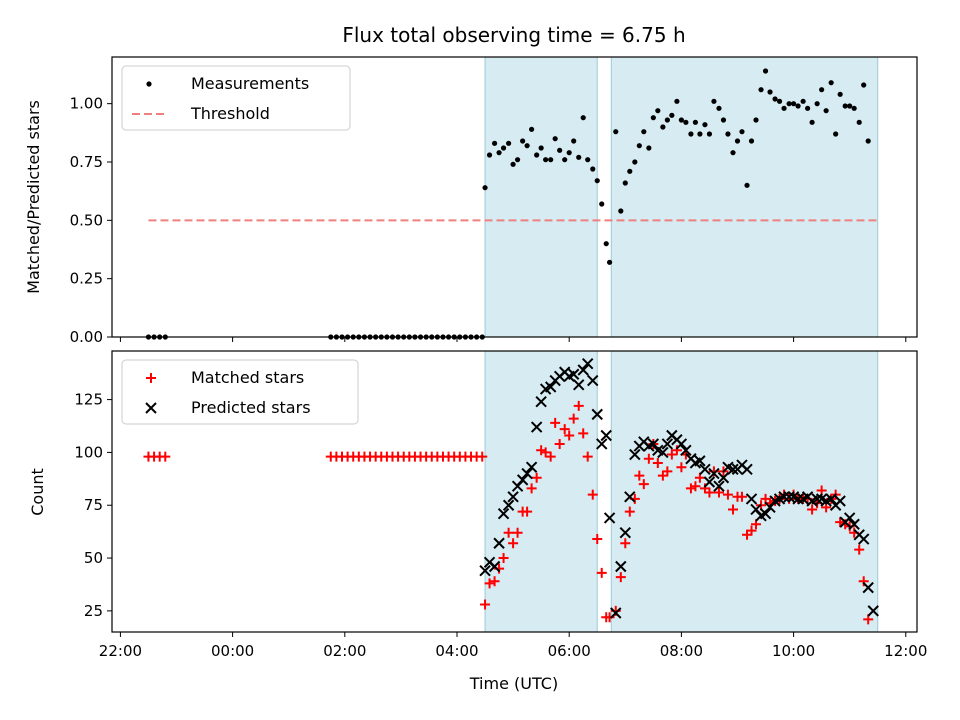 This screenshot has width=960, height=720. I want to click on legend-threshold-label: Threshold, so click(230, 113).